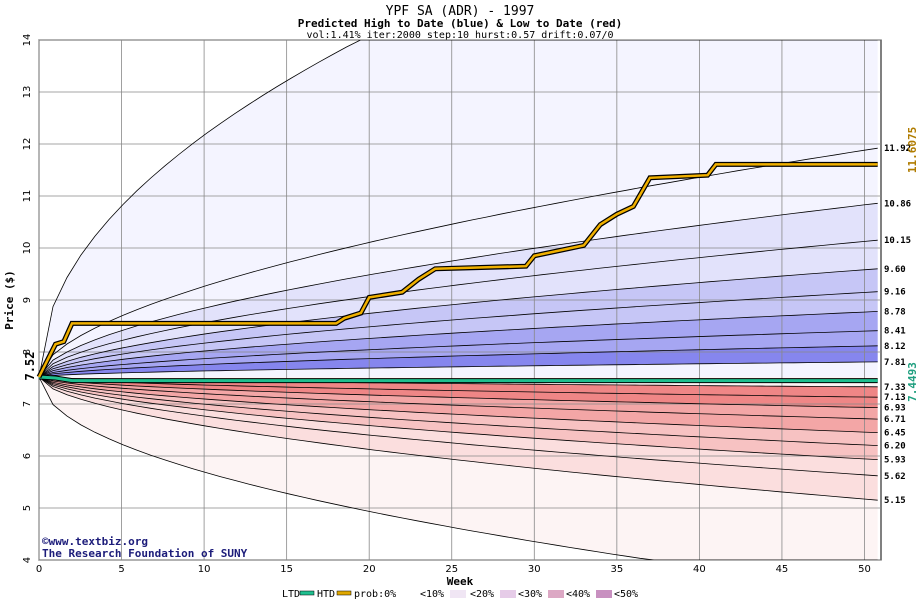 The image size is (920, 600). I want to click on x-tick-25: 25, so click(451, 569).